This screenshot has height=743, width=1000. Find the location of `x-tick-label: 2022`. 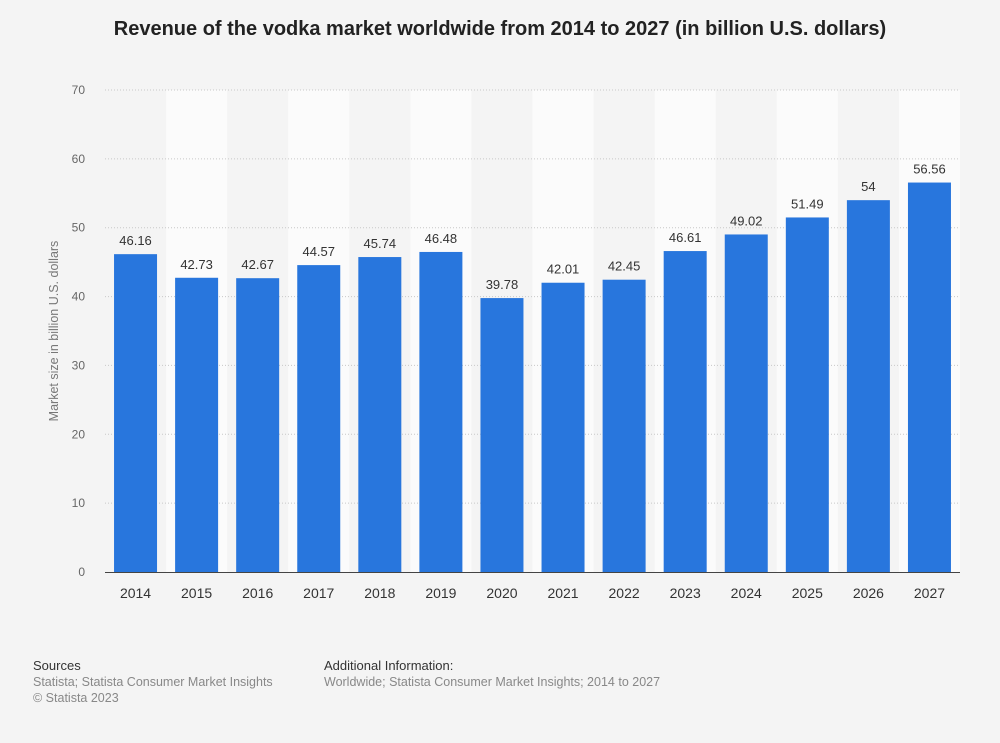

x-tick-label: 2022 is located at coordinates (624, 593).